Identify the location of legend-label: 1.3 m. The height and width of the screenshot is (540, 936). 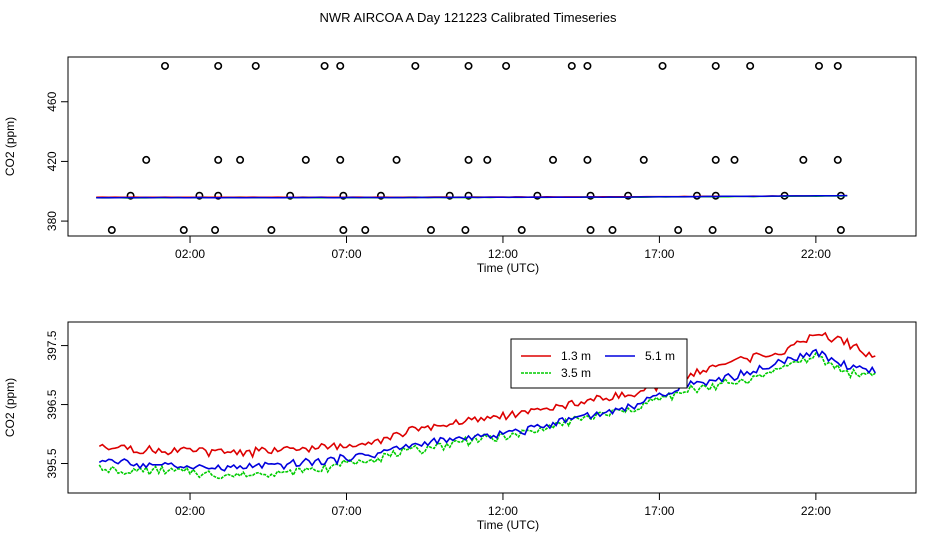
(576, 356).